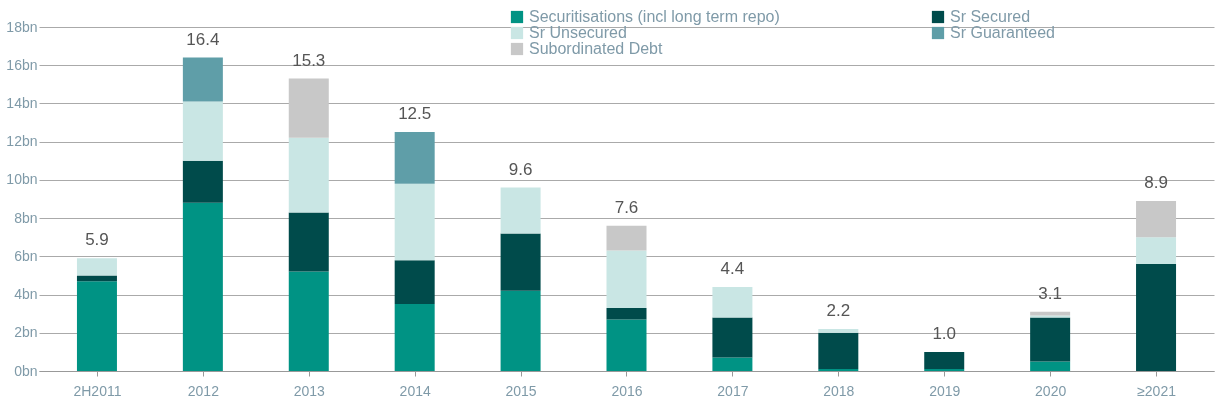 Image resolution: width=1224 pixels, height=403 pixels. What do you see at coordinates (839, 390) in the screenshot?
I see `x-tick-label: 2018` at bounding box center [839, 390].